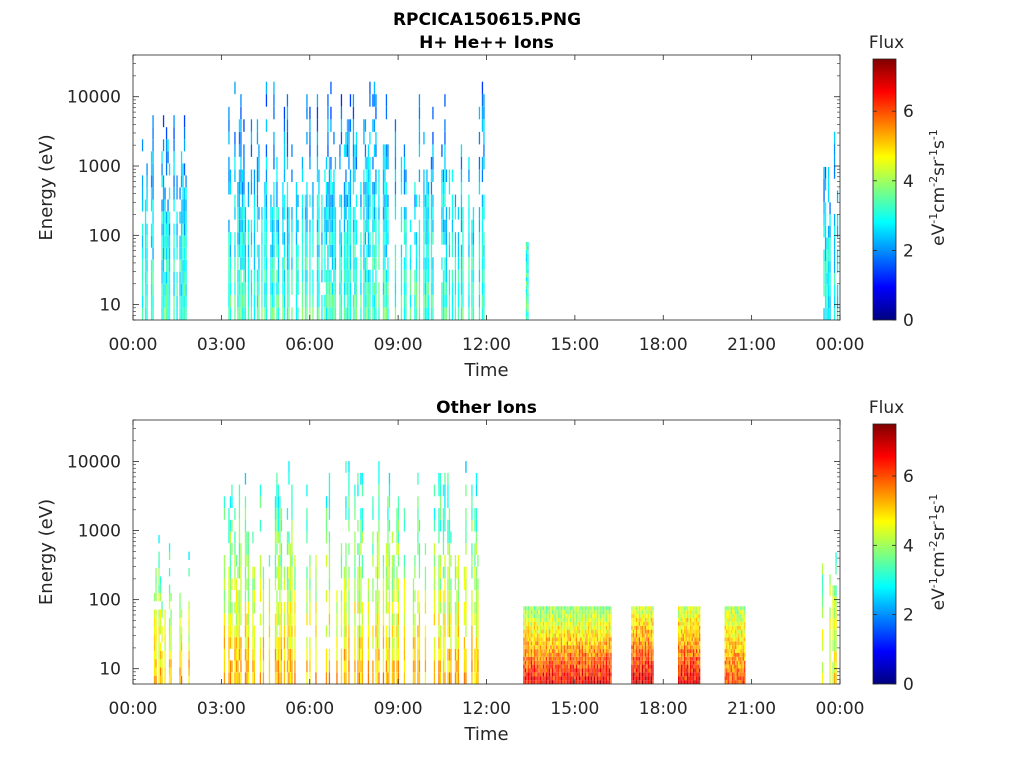  I want to click on x-tick-label: 06:00, so click(309, 345).